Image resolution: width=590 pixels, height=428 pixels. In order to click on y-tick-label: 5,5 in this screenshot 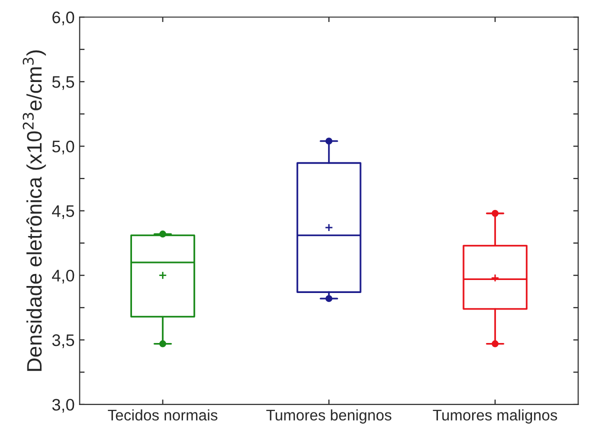, I will do `click(63, 83)`.